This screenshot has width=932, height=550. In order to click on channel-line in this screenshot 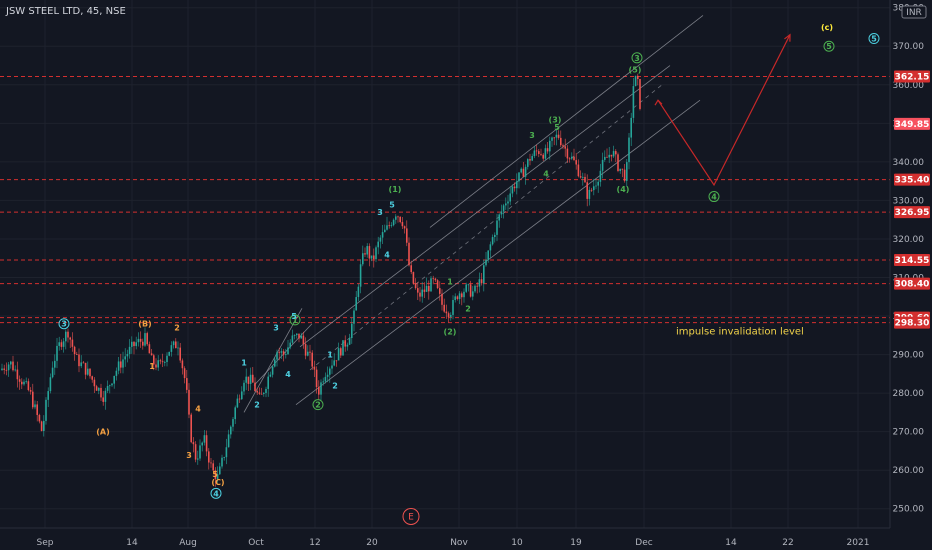, I will do `click(273, 360)`.